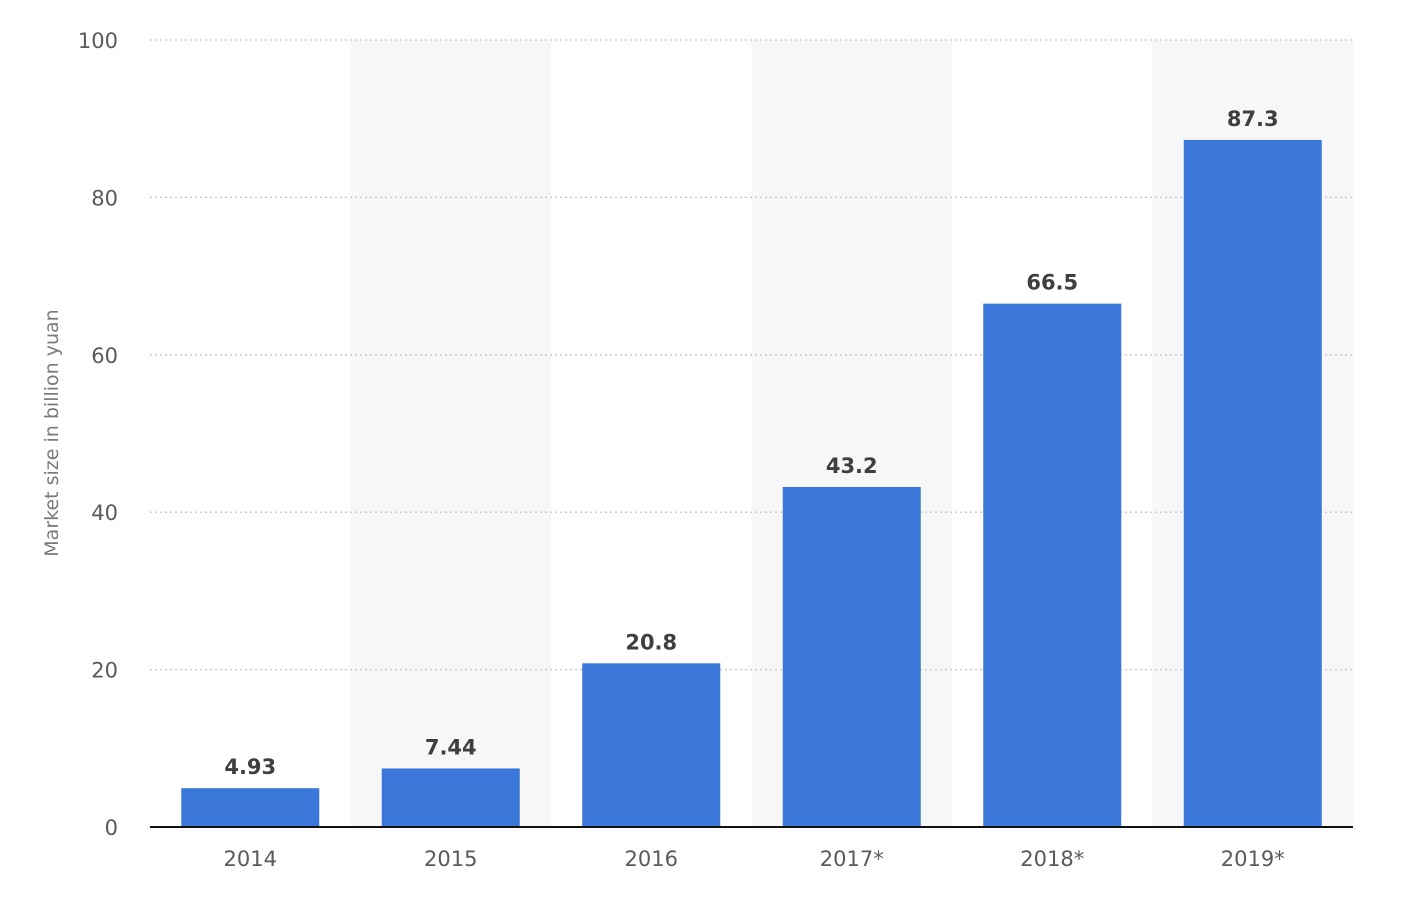 This screenshot has height=910, width=1408. What do you see at coordinates (104, 198) in the screenshot?
I see `y-tick-label: 80` at bounding box center [104, 198].